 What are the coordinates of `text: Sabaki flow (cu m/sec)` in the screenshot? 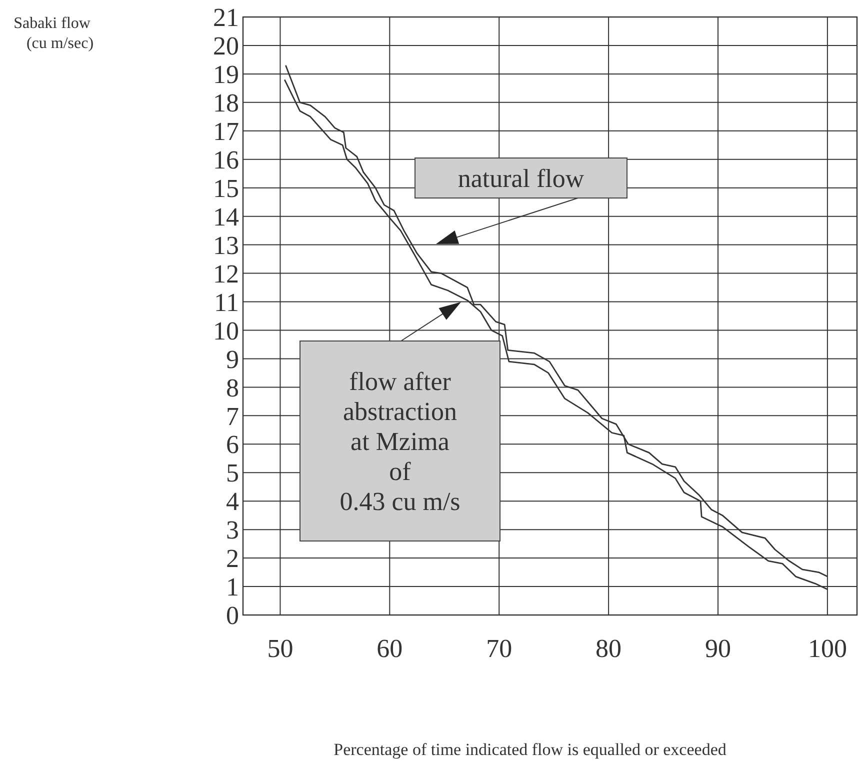 It's located at (54, 33).